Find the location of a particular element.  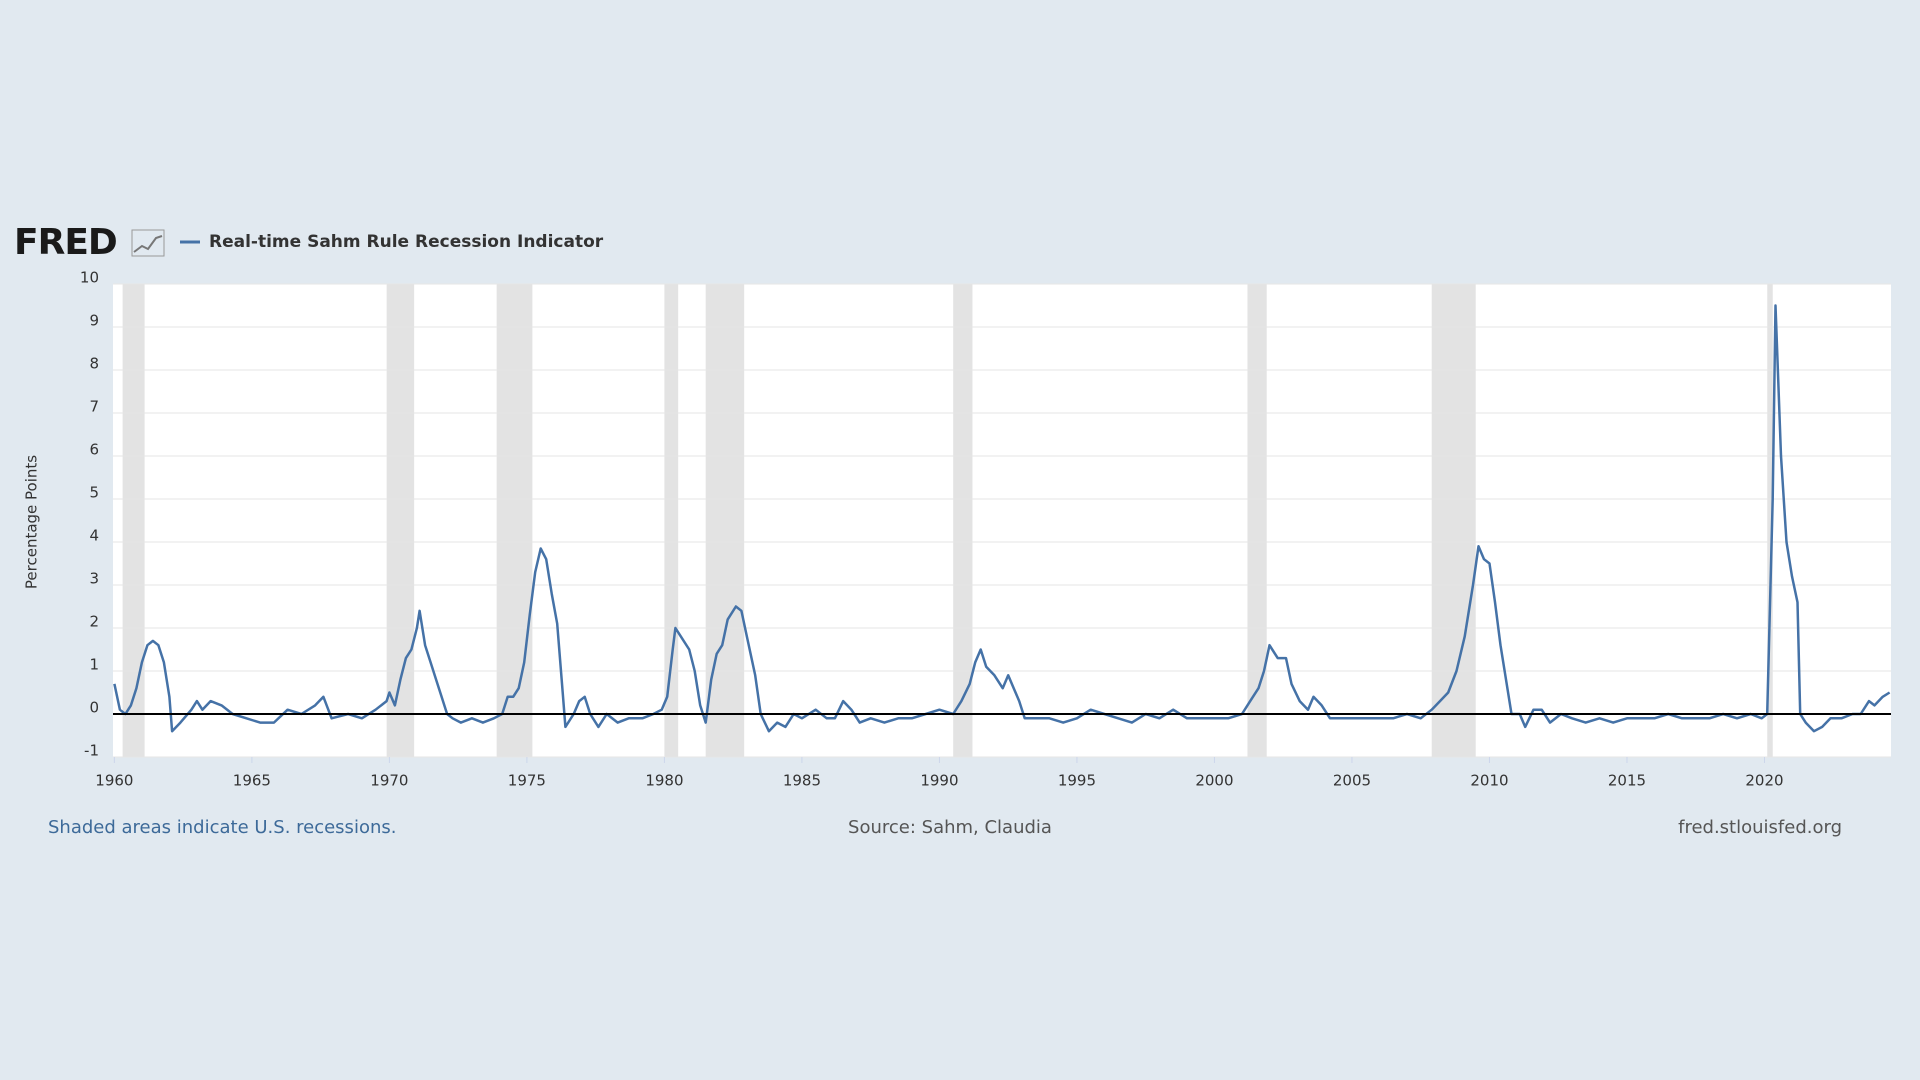

y-tick-label: -1 is located at coordinates (91, 751).